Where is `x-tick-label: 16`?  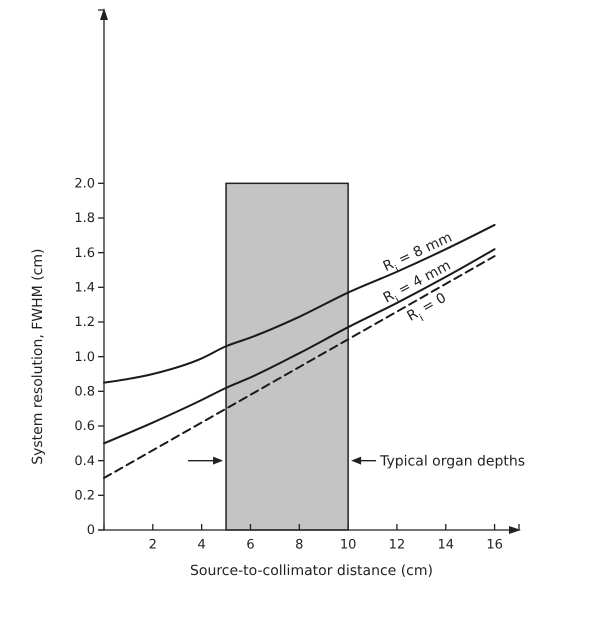 x-tick-label: 16 is located at coordinates (494, 545).